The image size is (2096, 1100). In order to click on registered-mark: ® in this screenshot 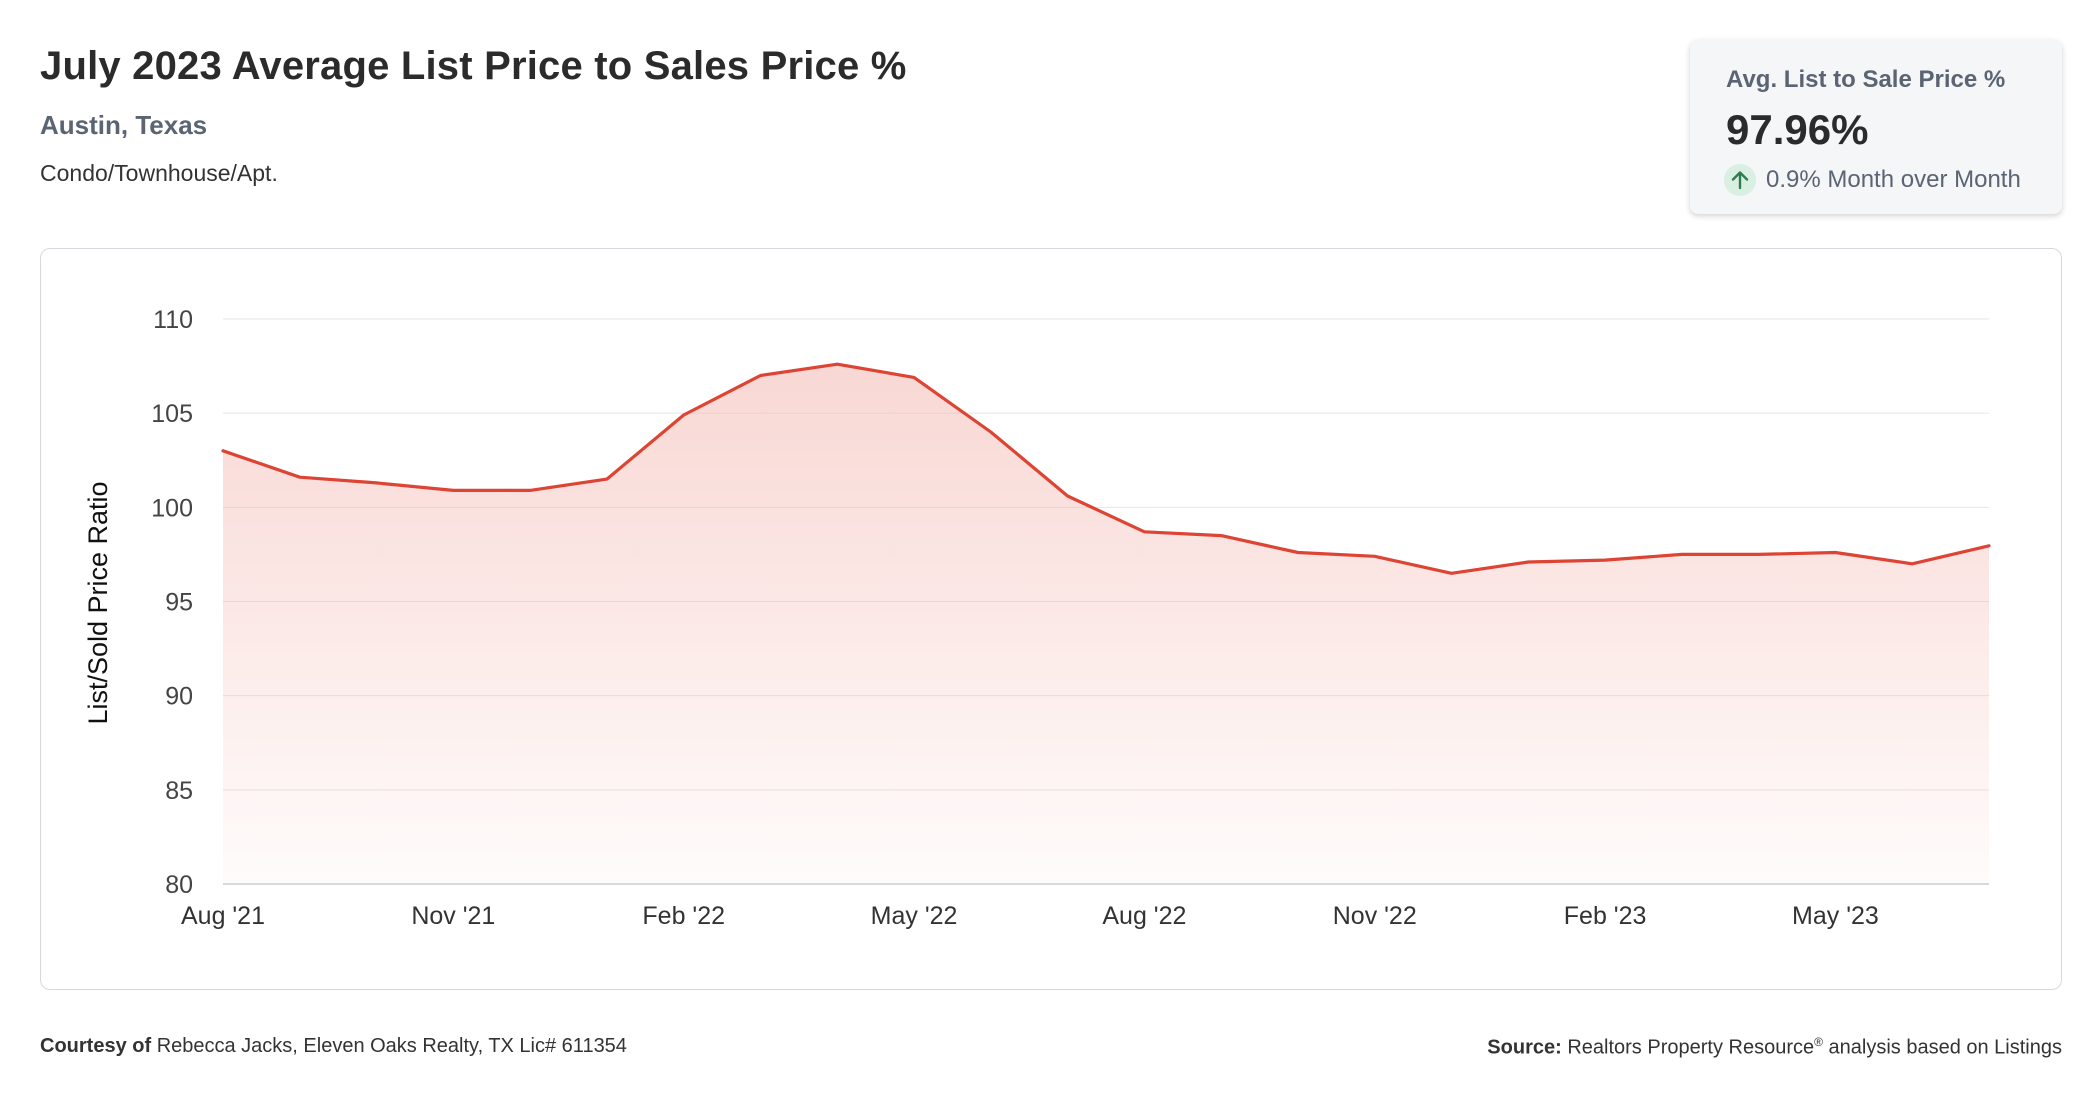, I will do `click(1818, 1042)`.